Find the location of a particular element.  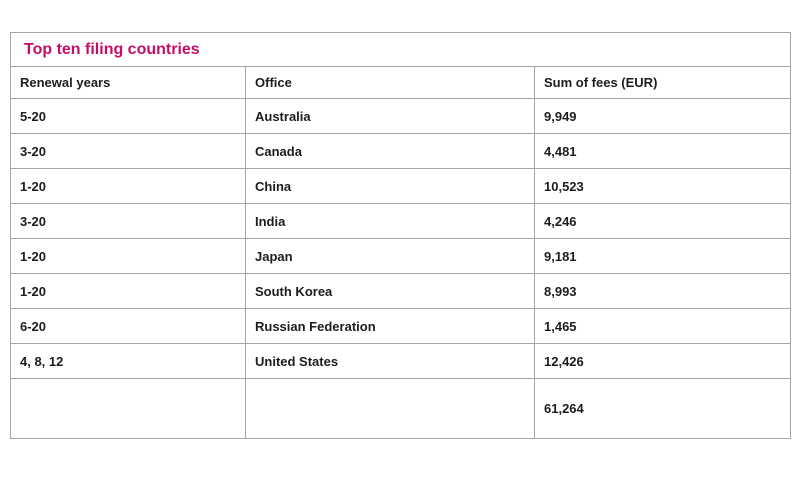

cell-fees: 10,523 is located at coordinates (662, 186).